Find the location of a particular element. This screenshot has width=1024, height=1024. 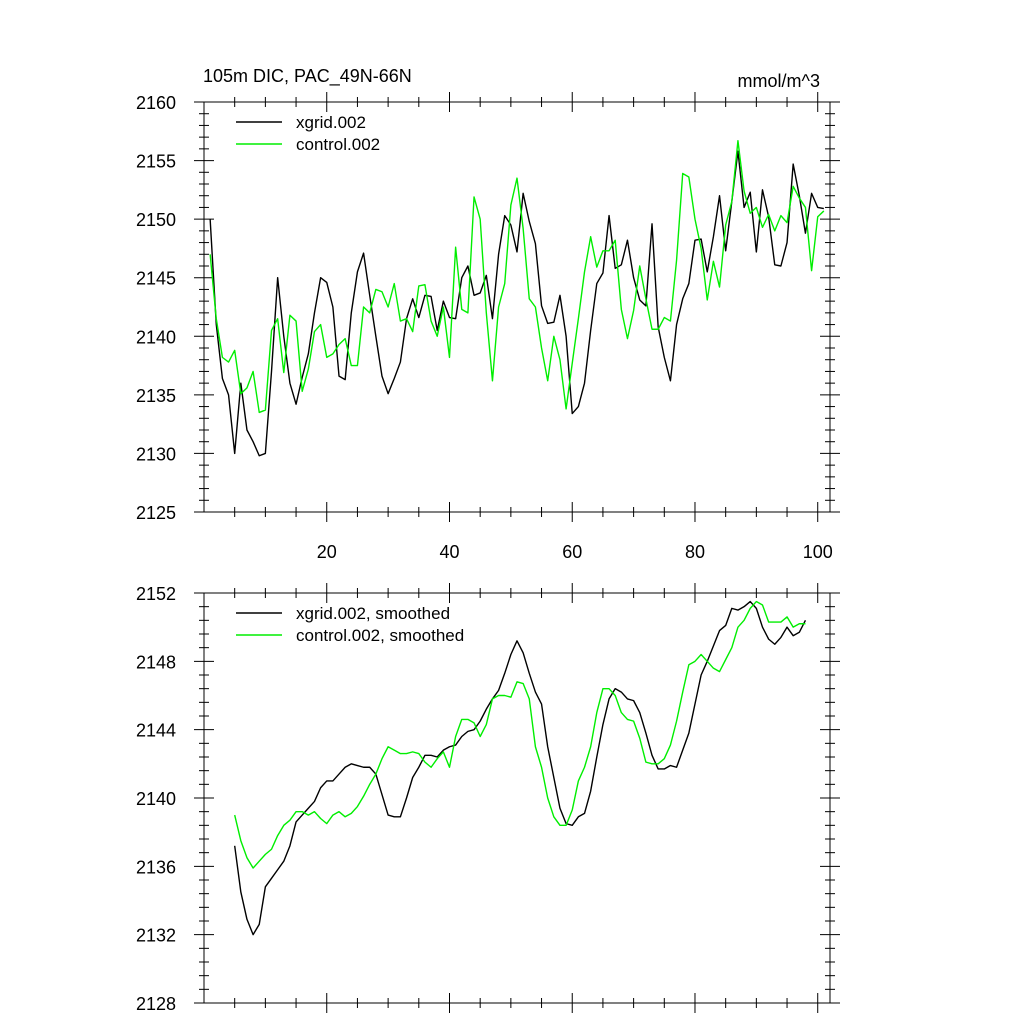

legend-label: control.002, smoothed is located at coordinates (380, 635).